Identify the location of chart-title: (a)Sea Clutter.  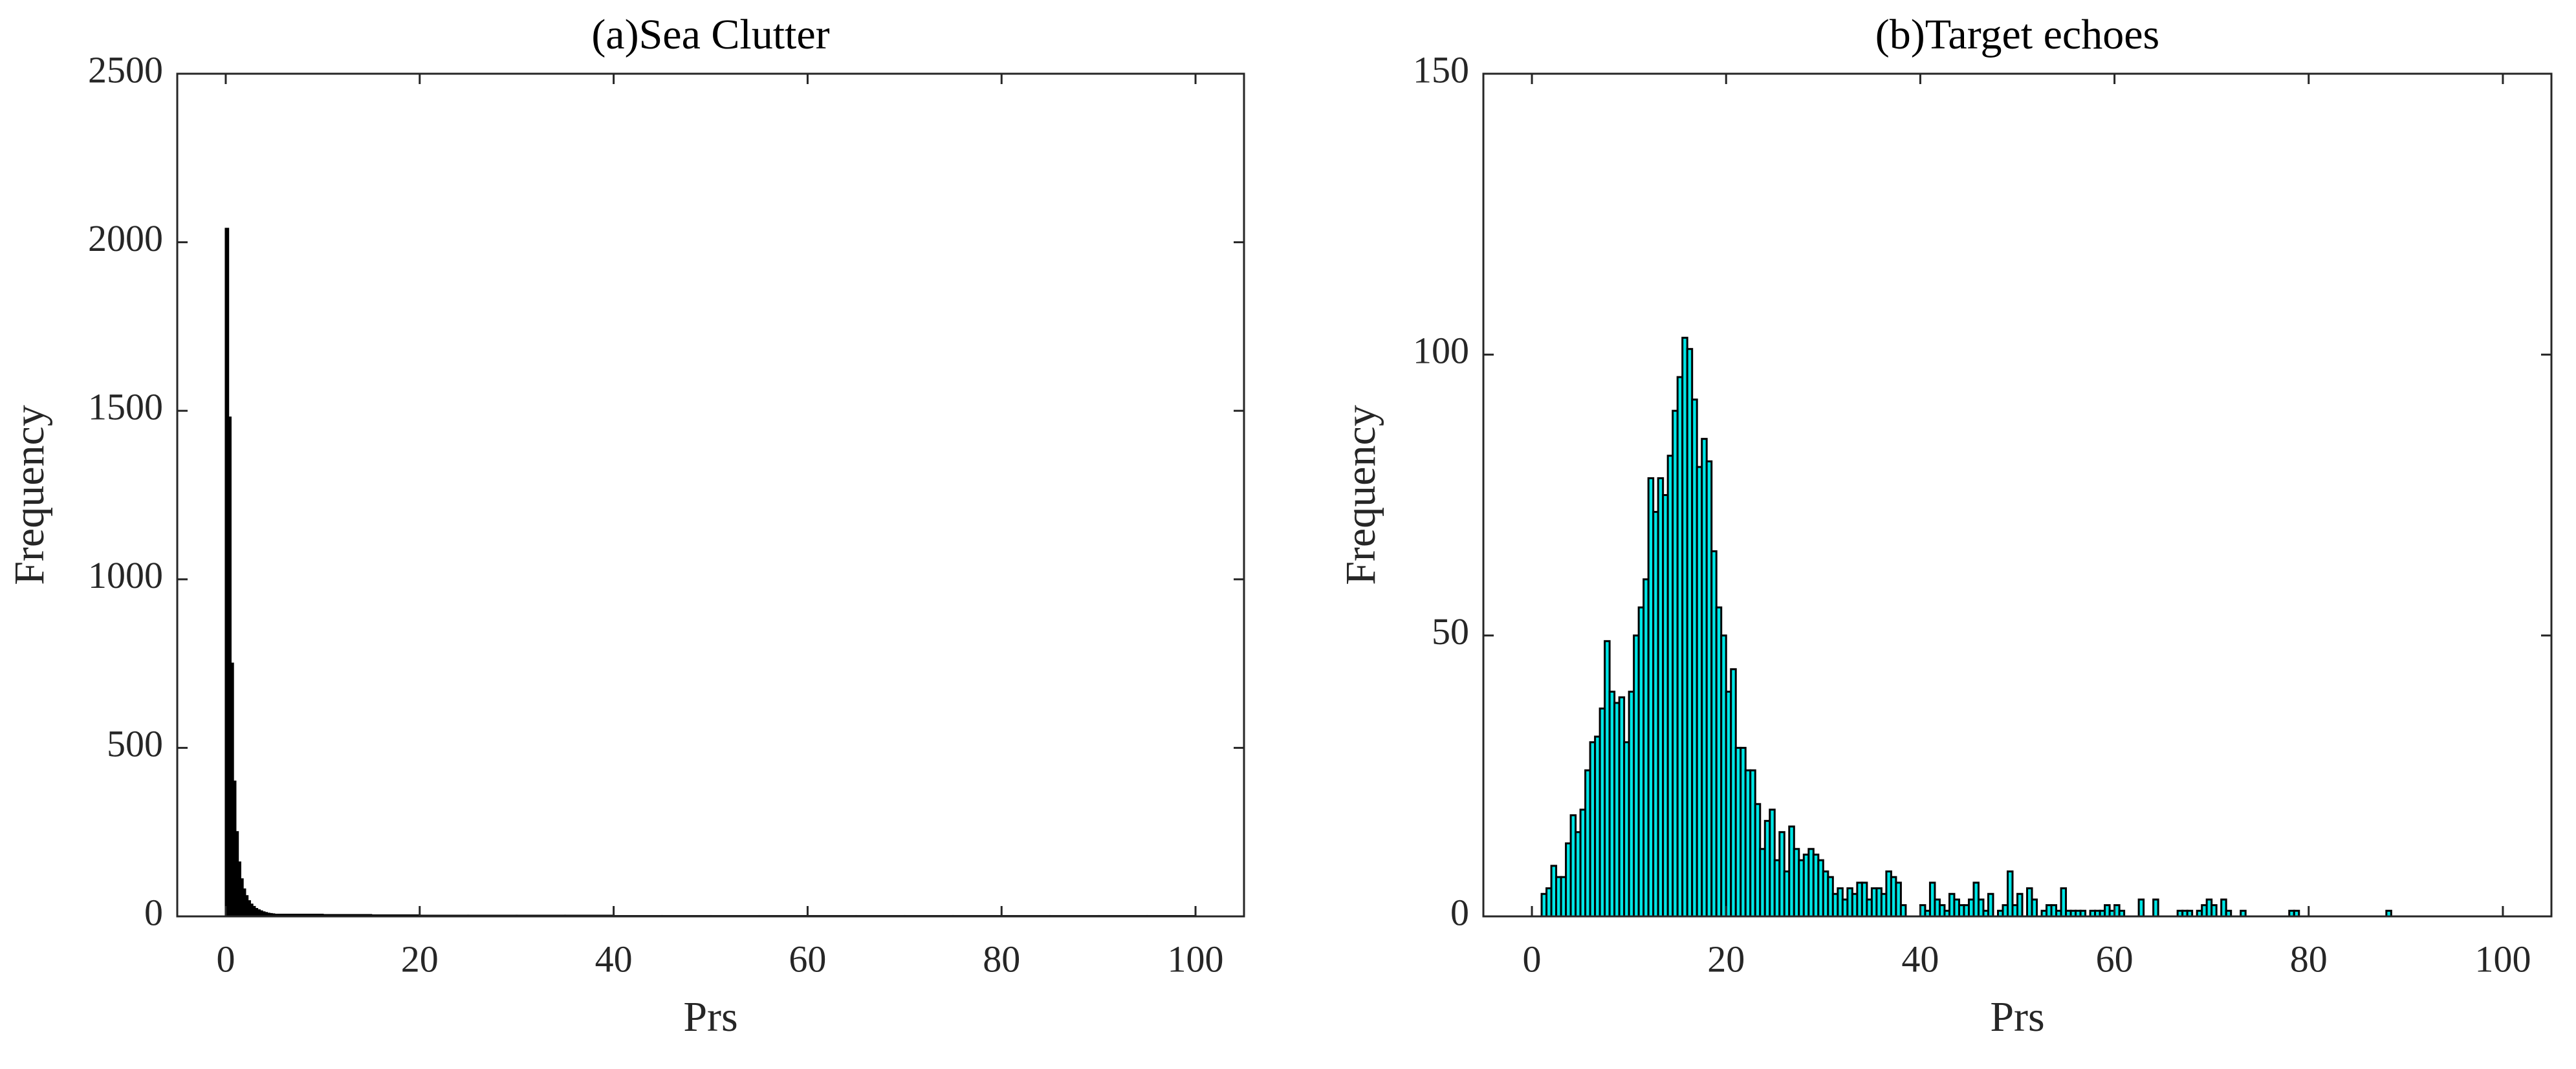
(710, 34).